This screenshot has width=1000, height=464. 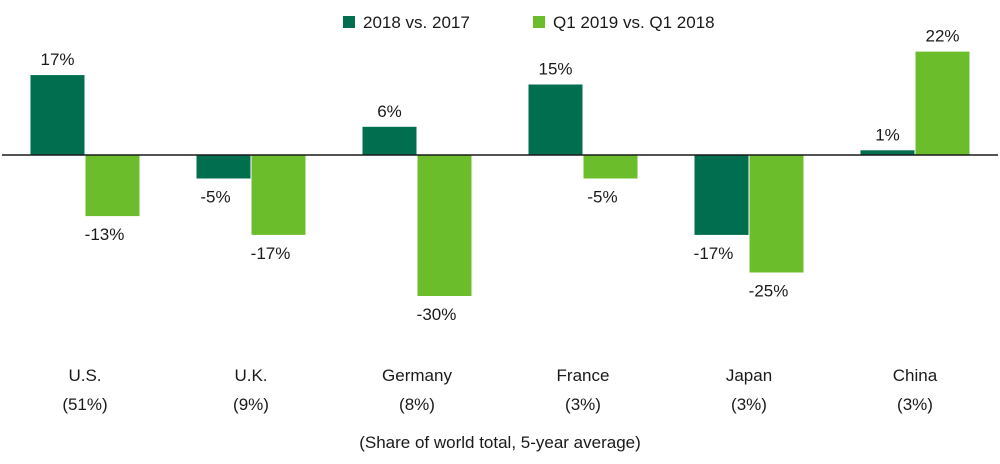 I want to click on x-axis-label: (Share of world total, 5-year average), so click(x=500, y=442).